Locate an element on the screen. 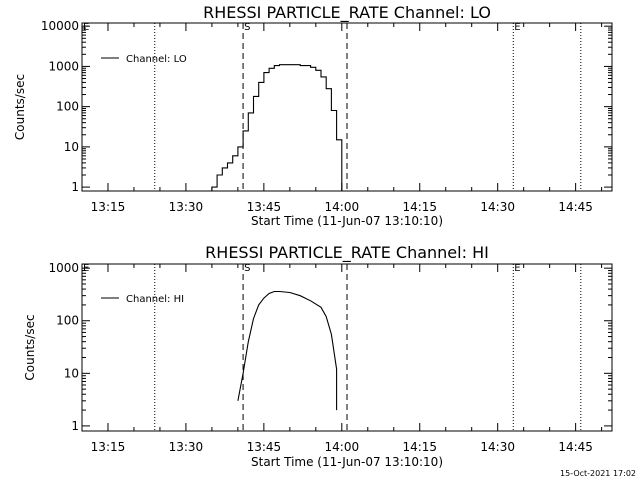  legend-entry: Channel: LO is located at coordinates (156, 59).